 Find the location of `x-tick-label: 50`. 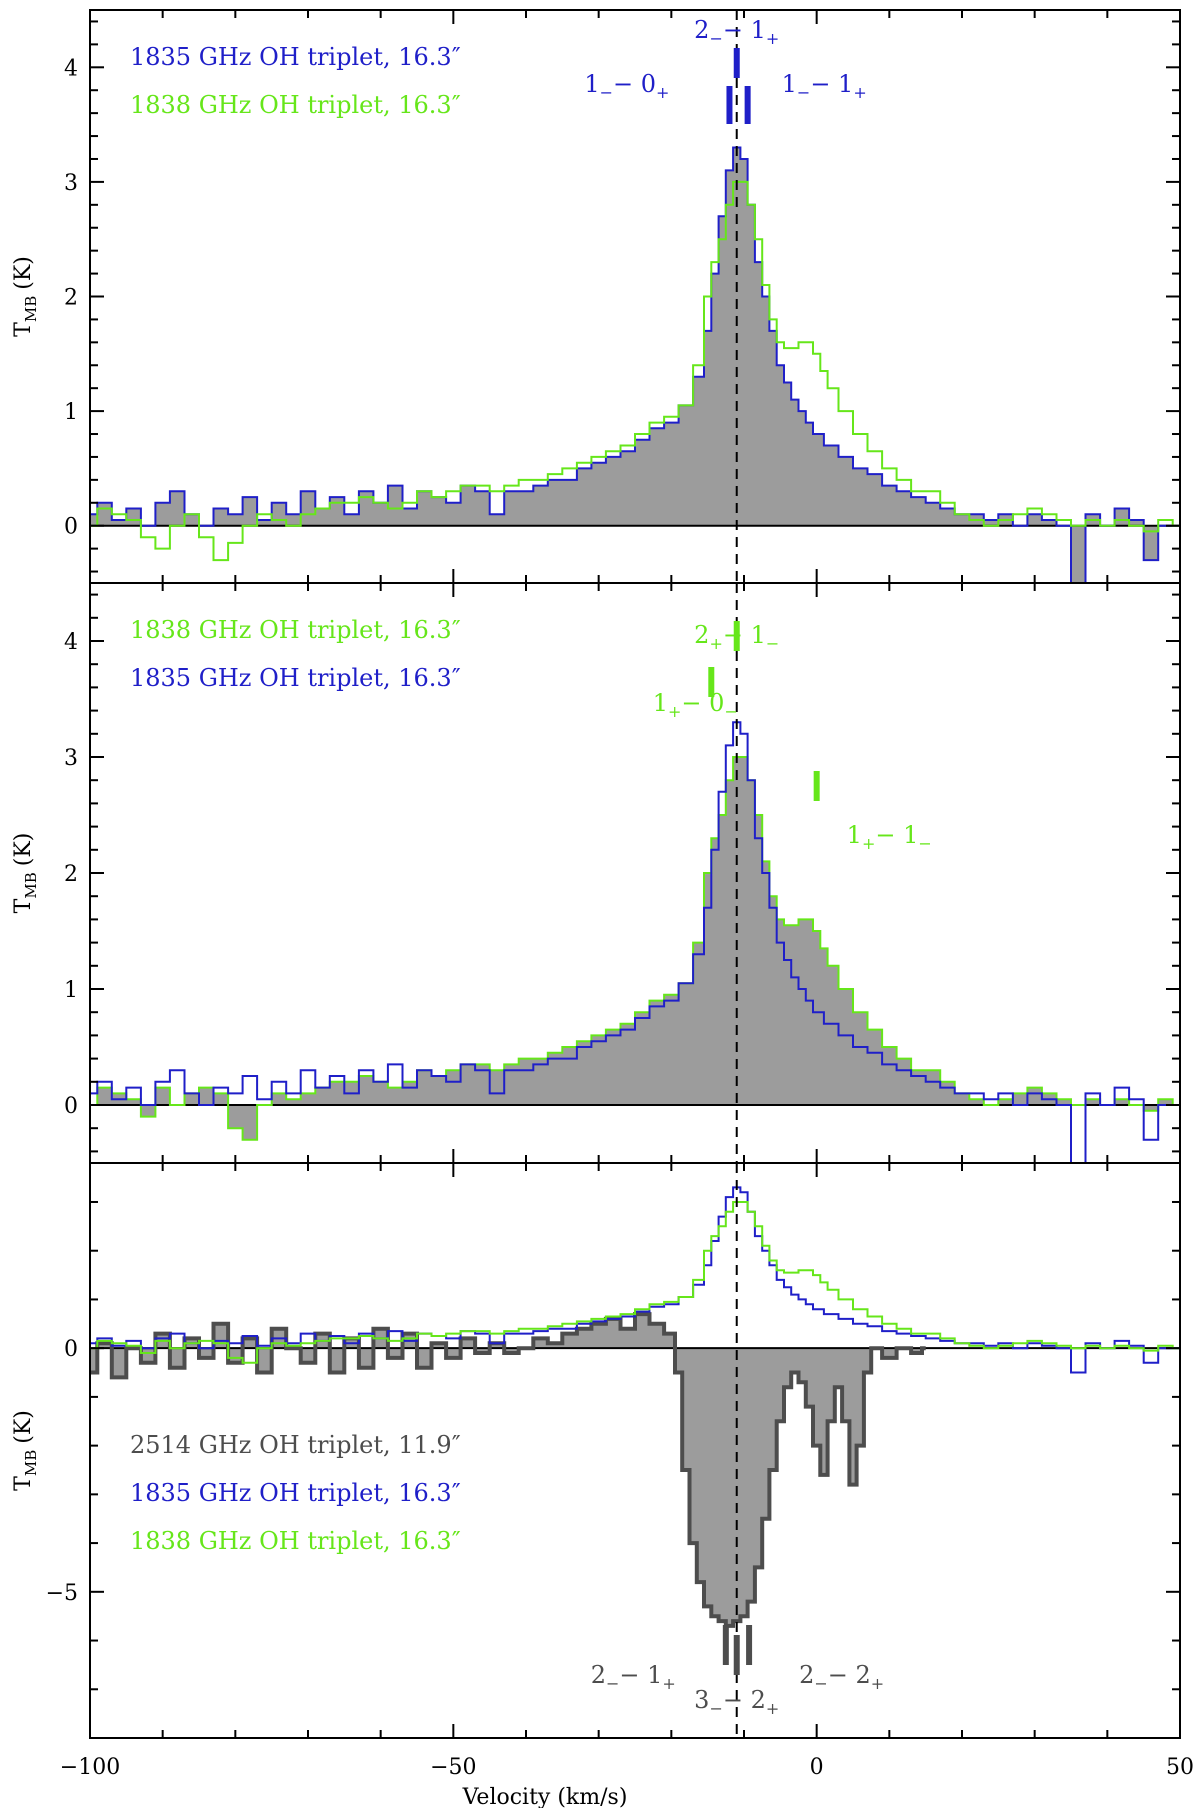

x-tick-label: 50 is located at coordinates (1180, 1767).